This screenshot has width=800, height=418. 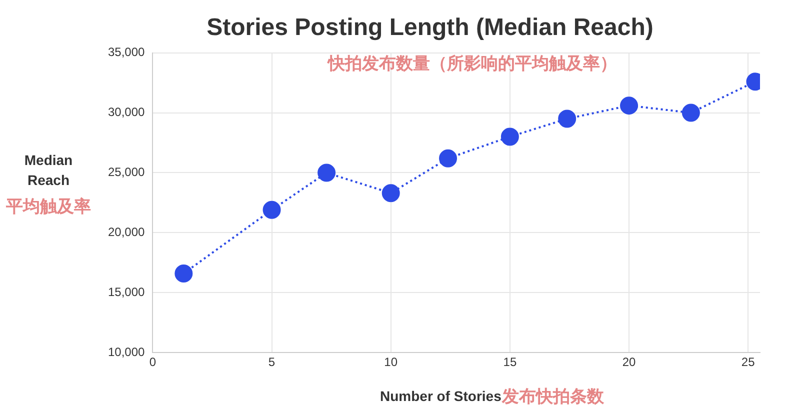 I want to click on x-tick-label: 15, so click(x=510, y=362).